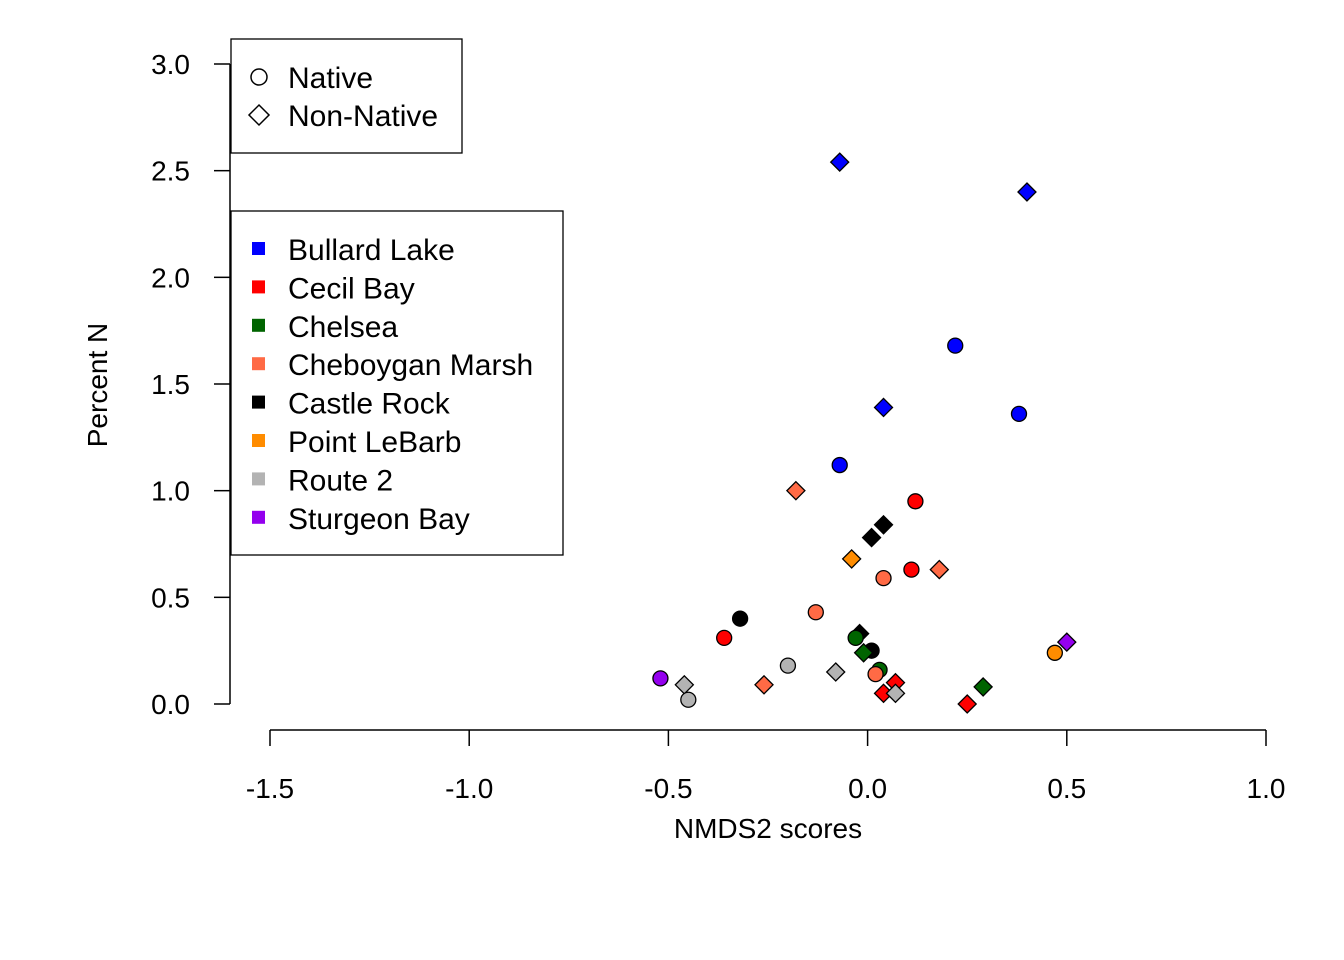 The width and height of the screenshot is (1344, 960). What do you see at coordinates (363, 116) in the screenshot?
I see `shape-legend-label: Non-Native` at bounding box center [363, 116].